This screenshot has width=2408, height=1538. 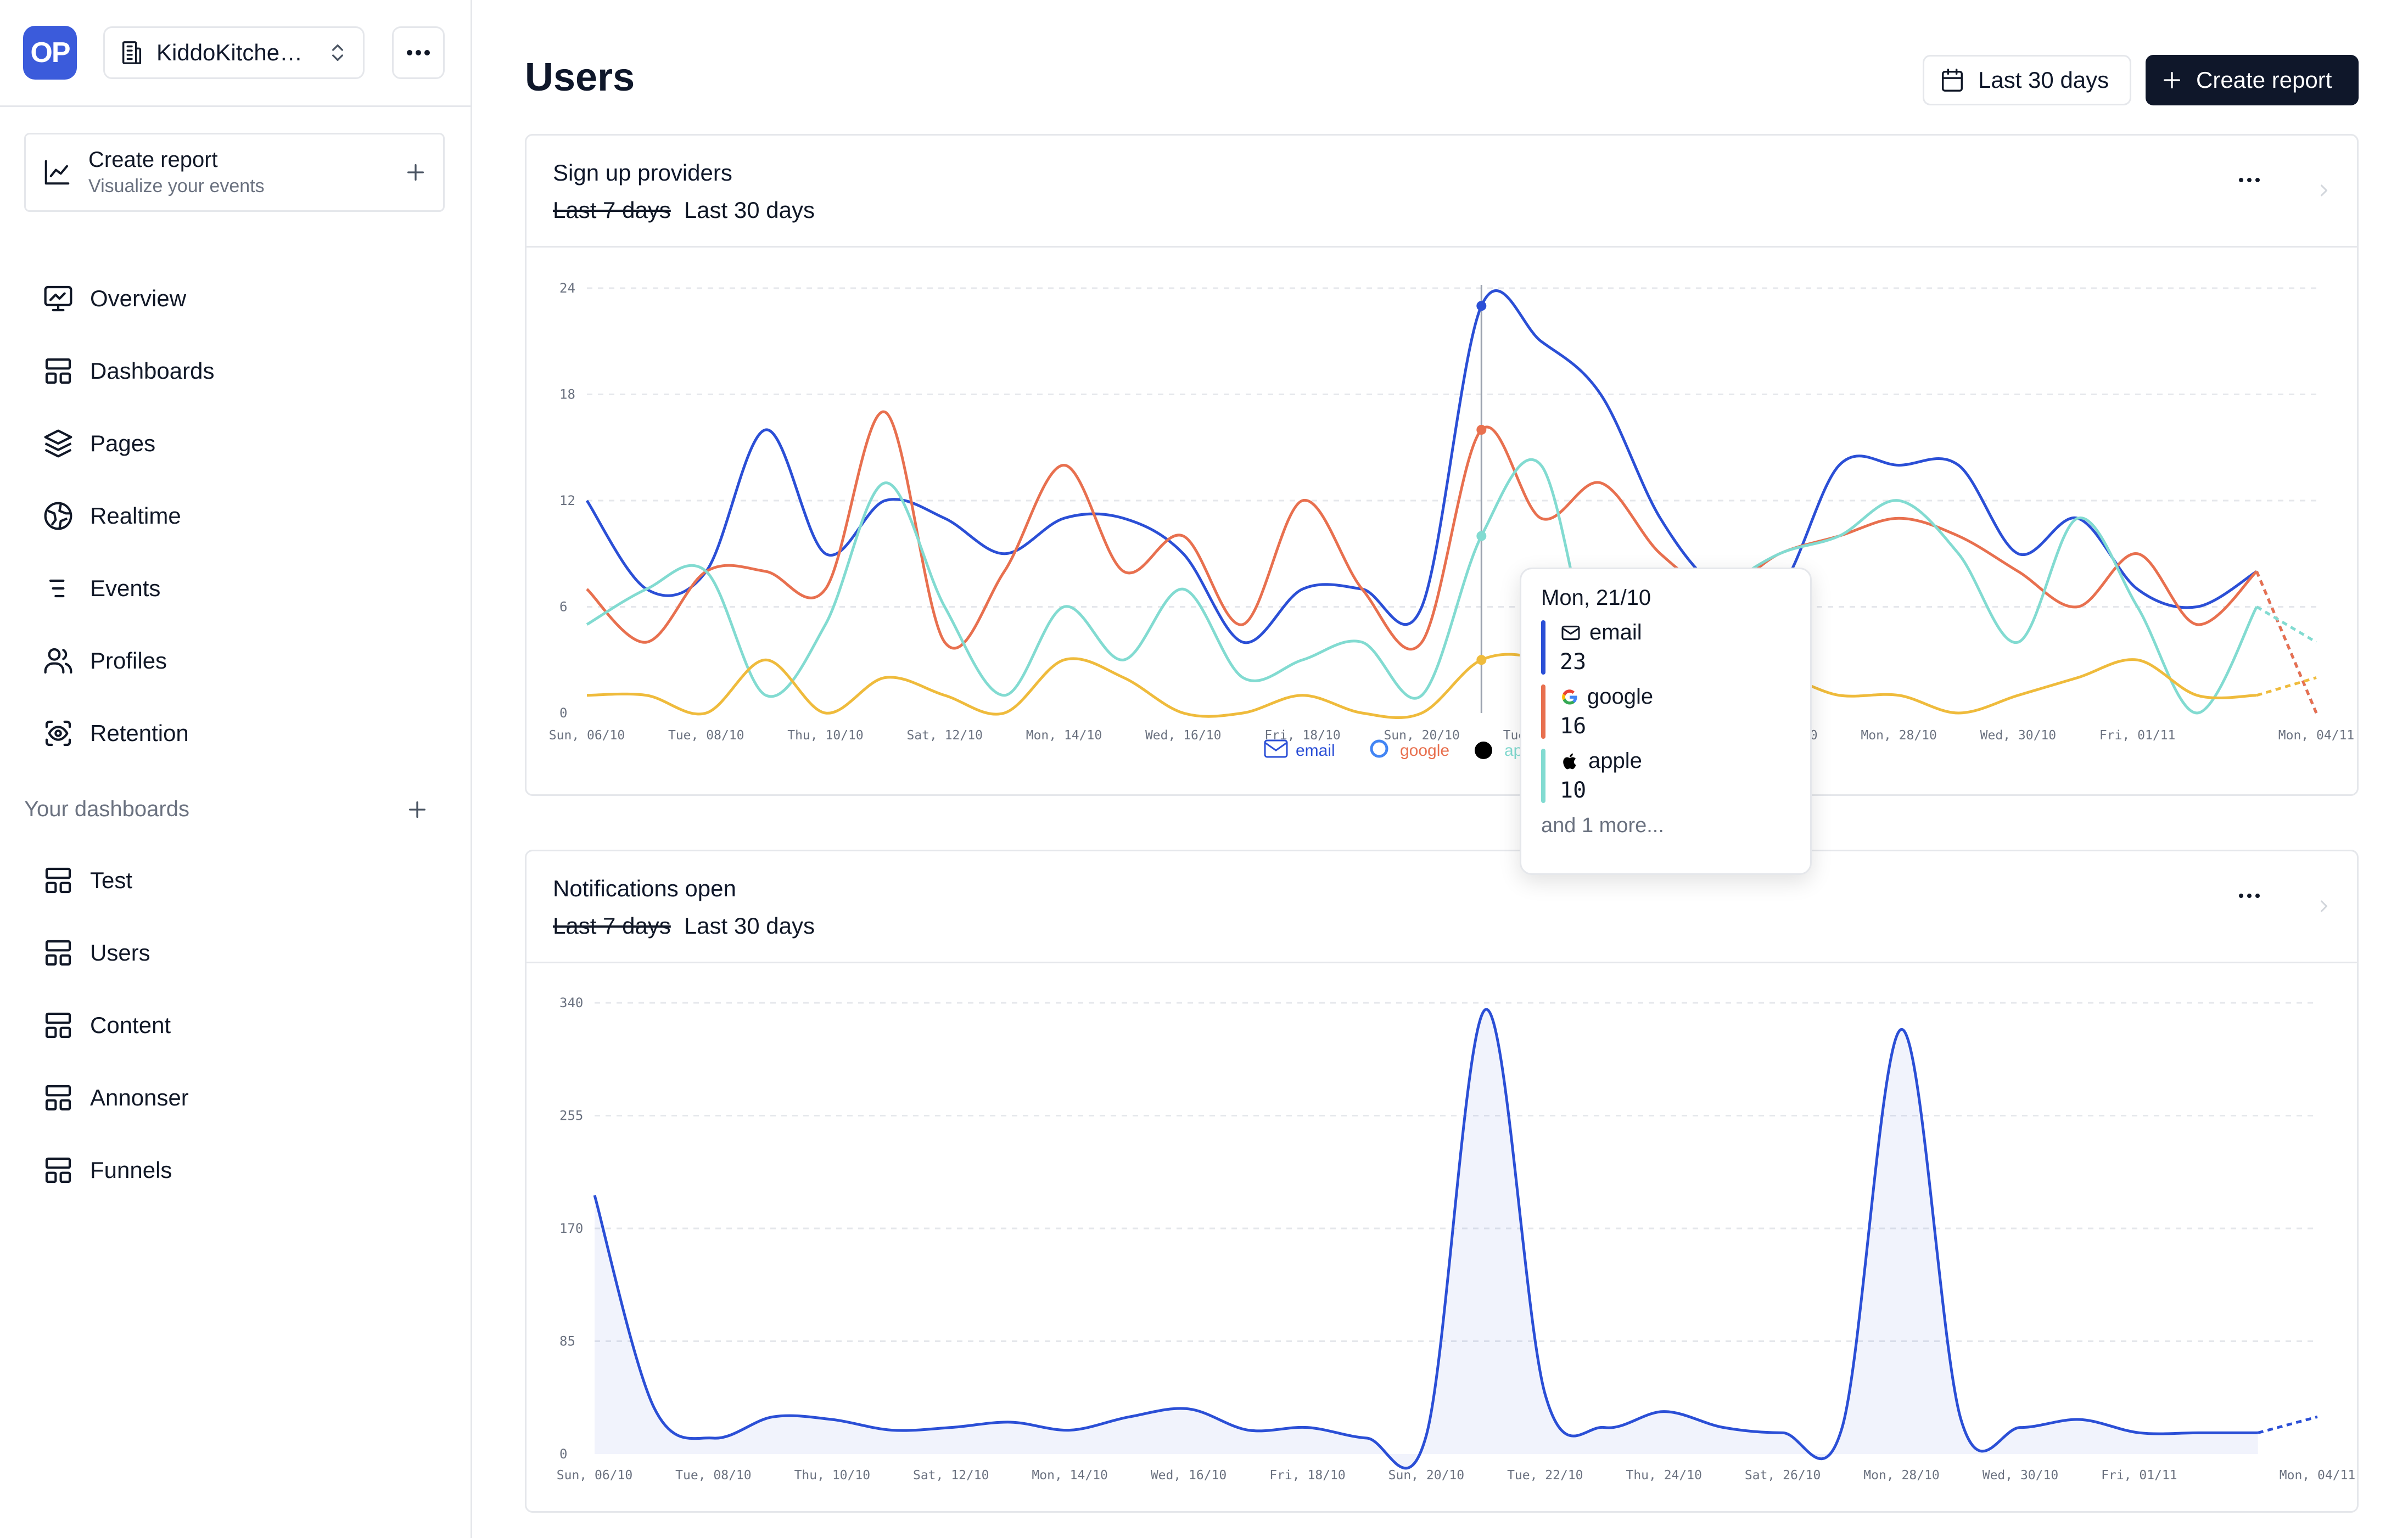 What do you see at coordinates (126, 588) in the screenshot?
I see `nav-label: Events` at bounding box center [126, 588].